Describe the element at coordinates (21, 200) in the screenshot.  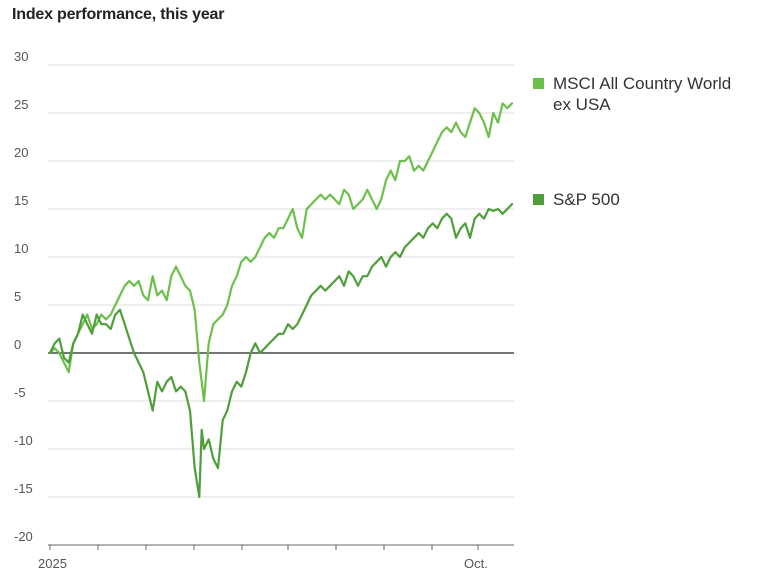
I see `y-tick-label: 15` at that location.